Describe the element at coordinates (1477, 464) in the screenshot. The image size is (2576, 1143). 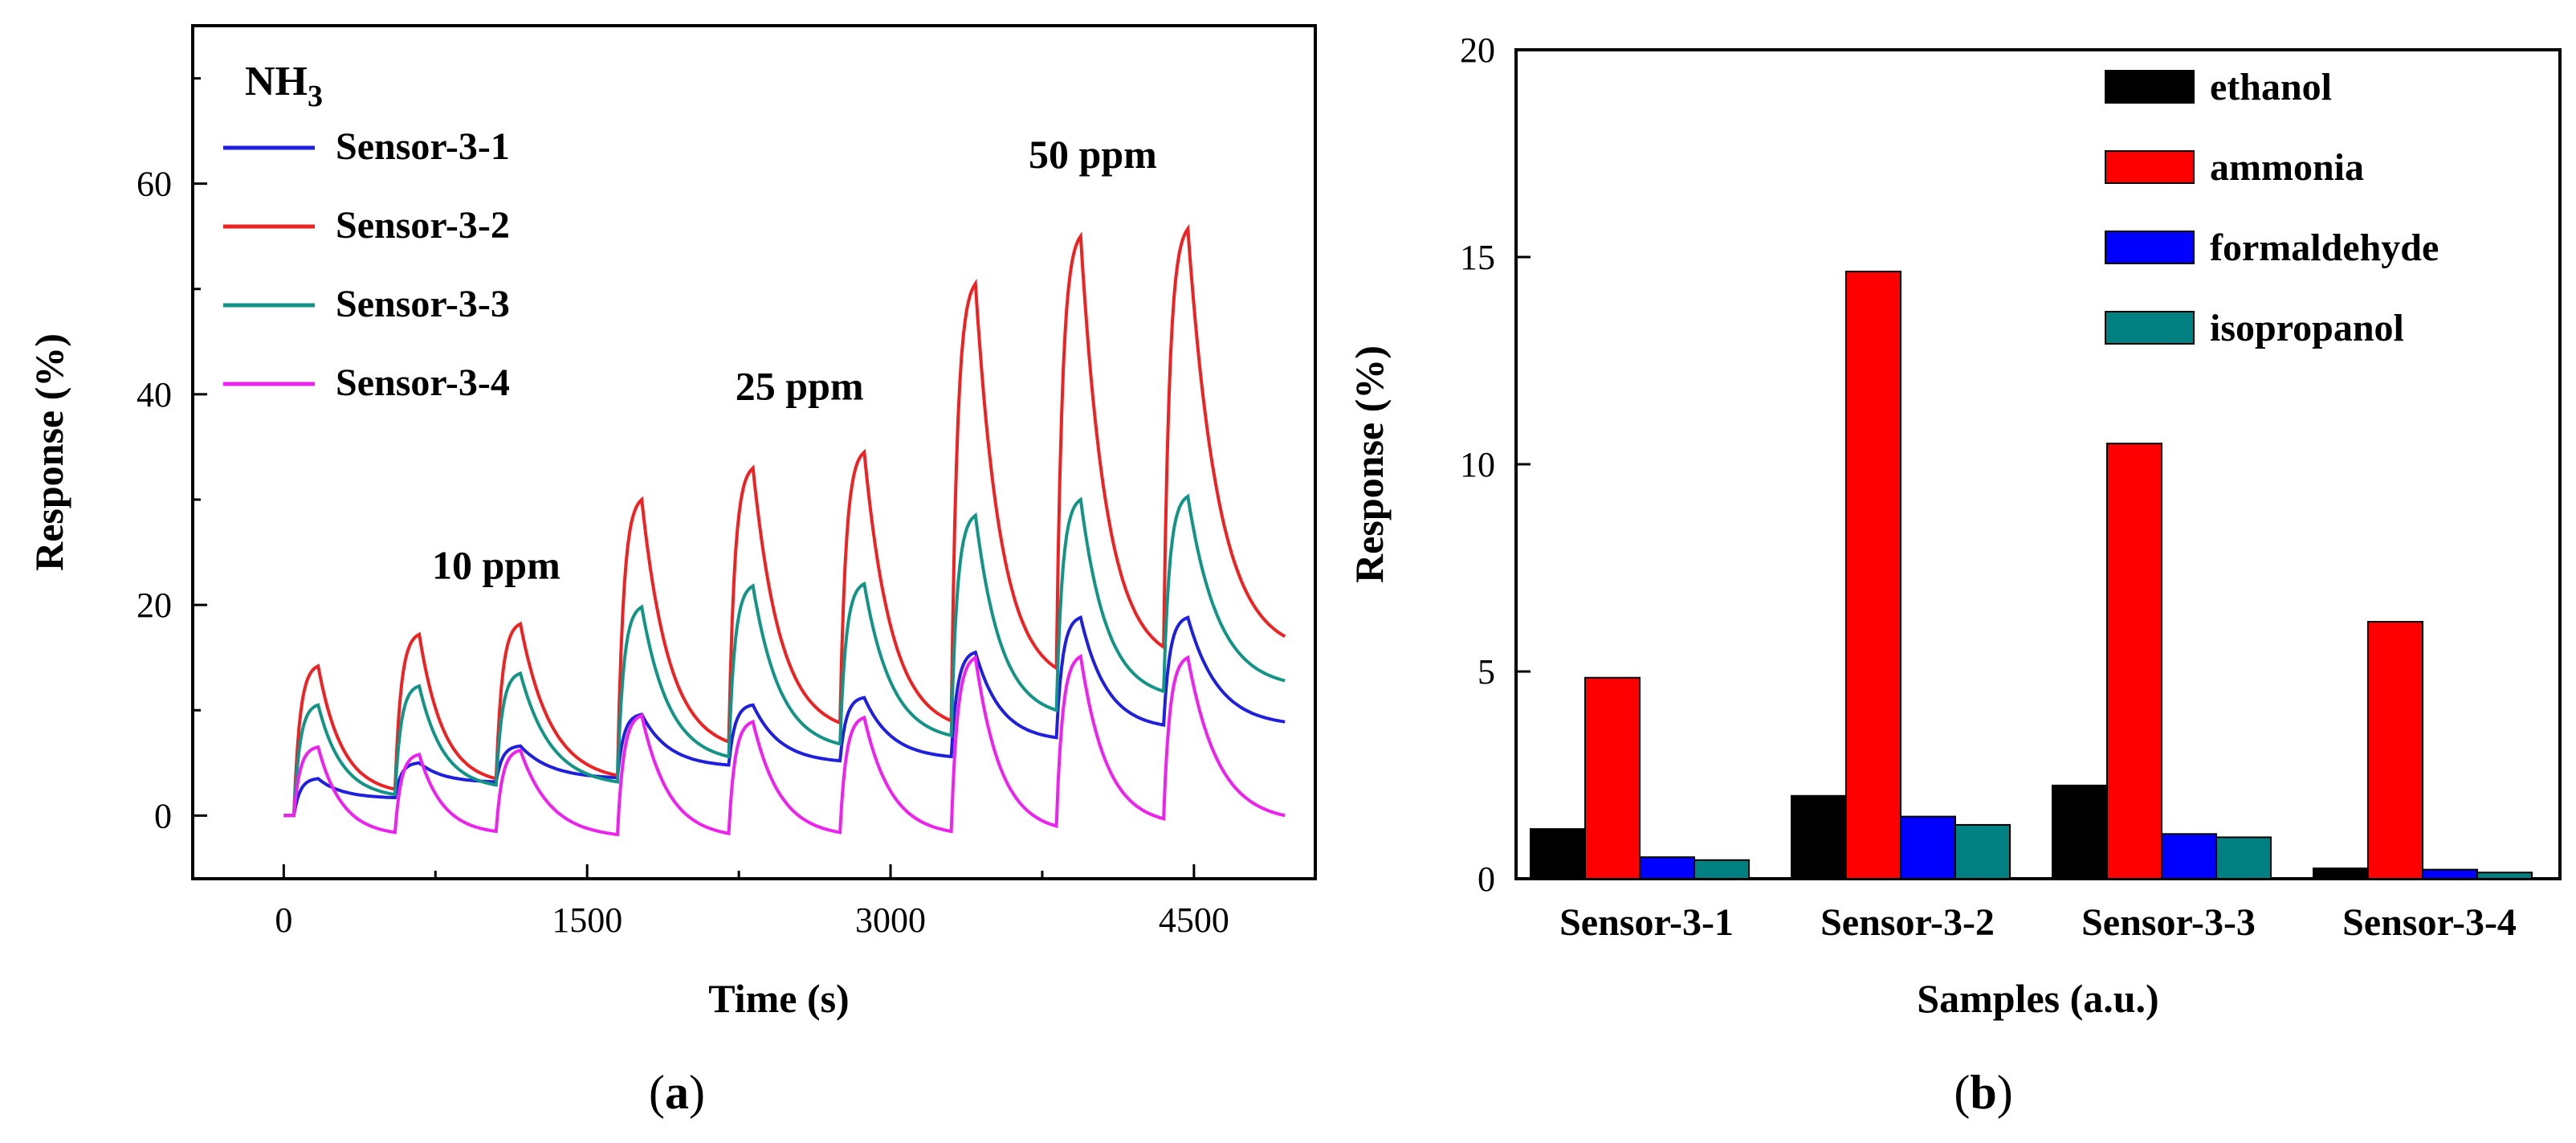
I see `panel-b-y-tick-label: 10` at that location.